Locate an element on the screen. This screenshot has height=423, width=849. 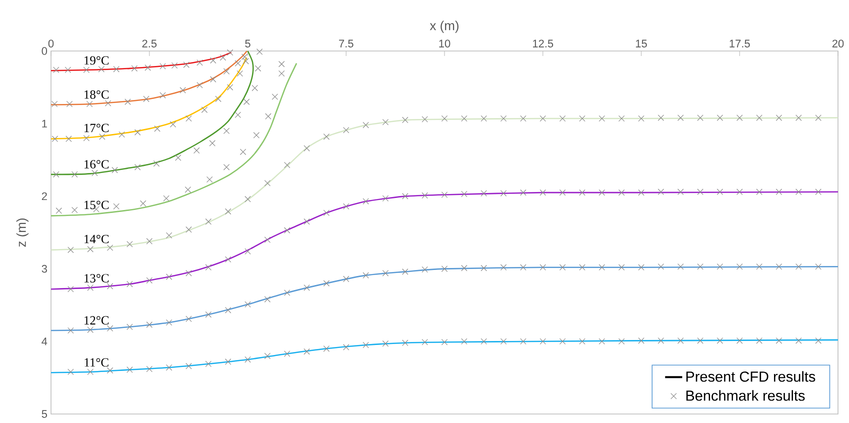
series-label: 17°C is located at coordinates (96, 128).